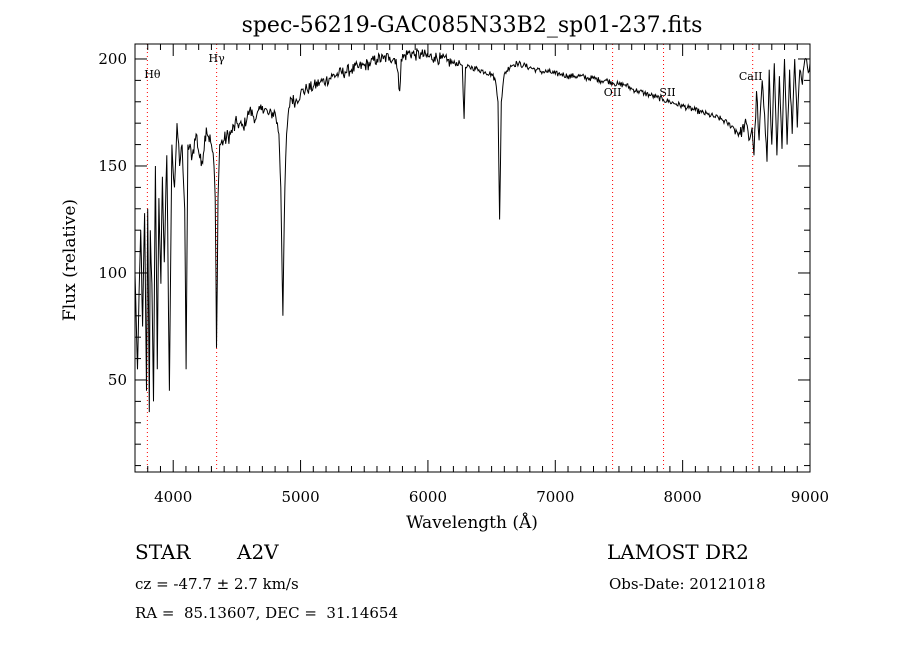  What do you see at coordinates (152, 74) in the screenshot?
I see `line-marker-label: Hθ` at bounding box center [152, 74].